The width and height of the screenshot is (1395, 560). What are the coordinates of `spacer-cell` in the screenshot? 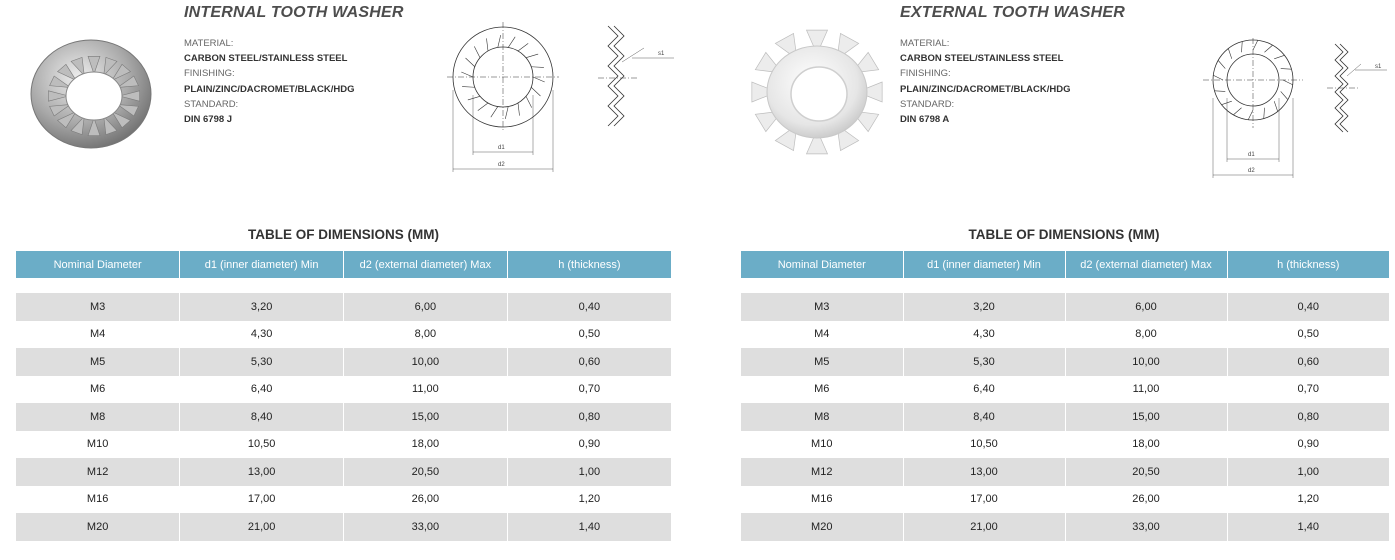 It's located at (343, 285).